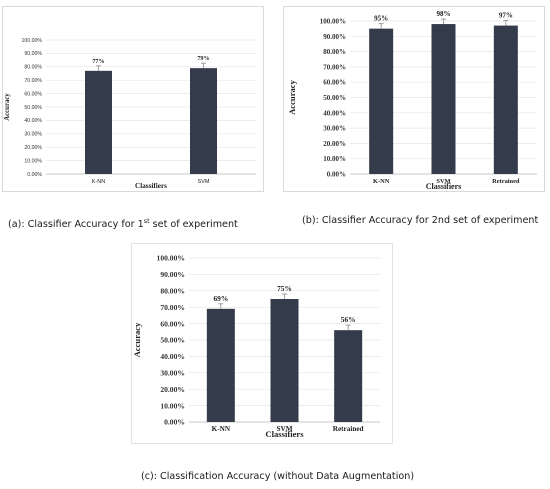  Describe the element at coordinates (220, 298) in the screenshot. I see `data-label: 69%` at that location.